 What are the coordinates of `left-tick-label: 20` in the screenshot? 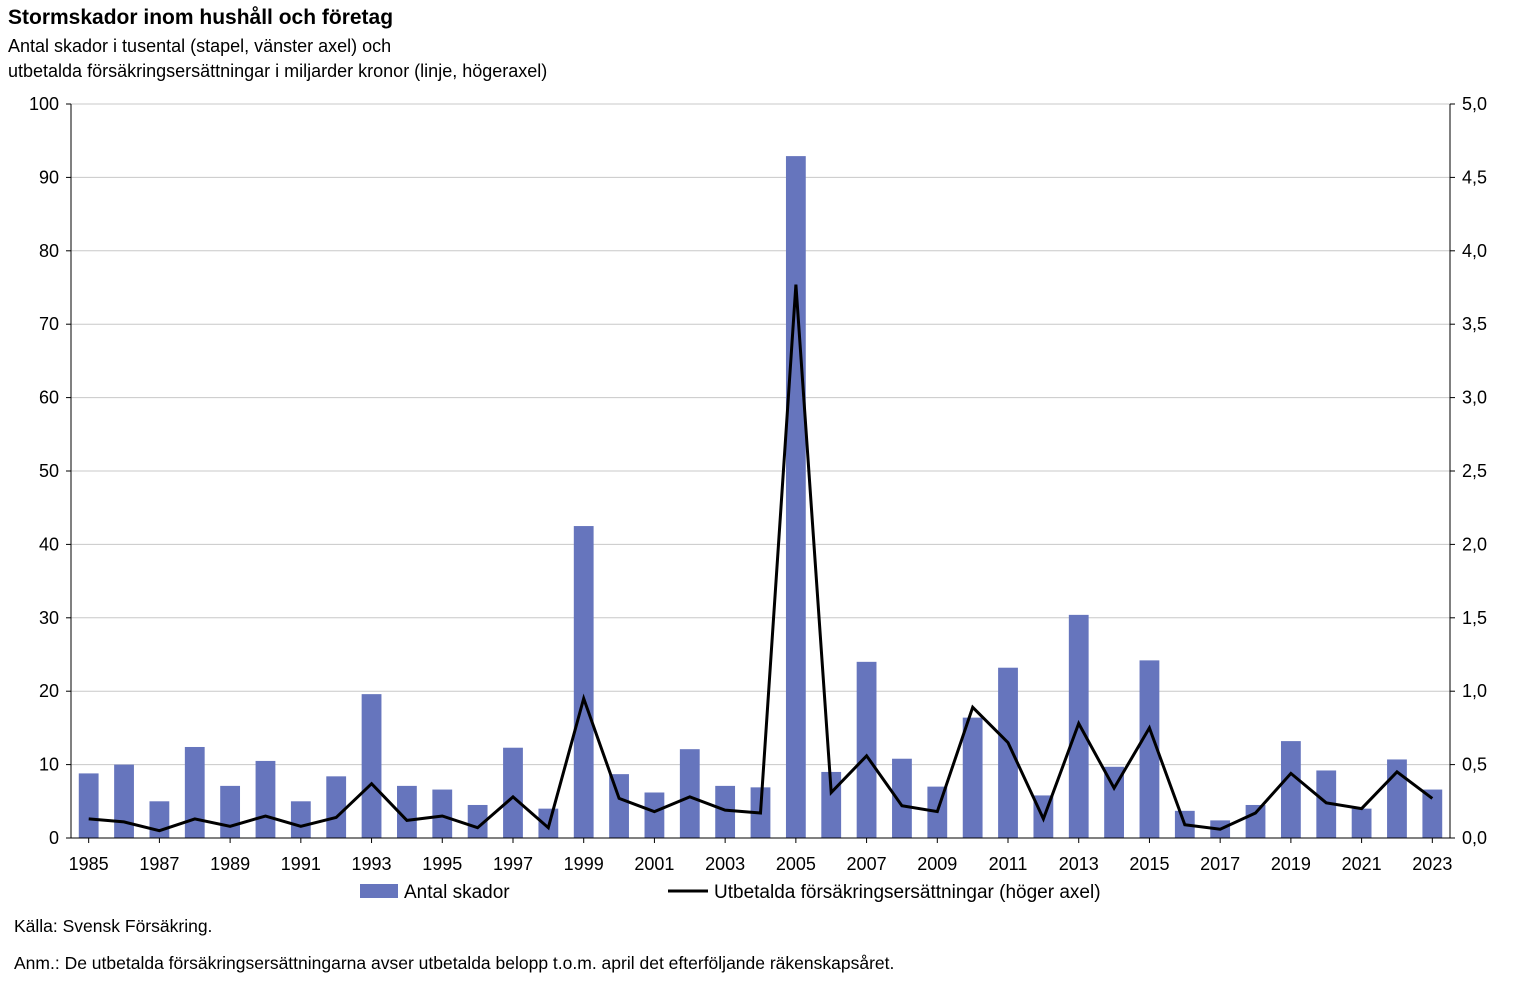 It's located at (49, 691).